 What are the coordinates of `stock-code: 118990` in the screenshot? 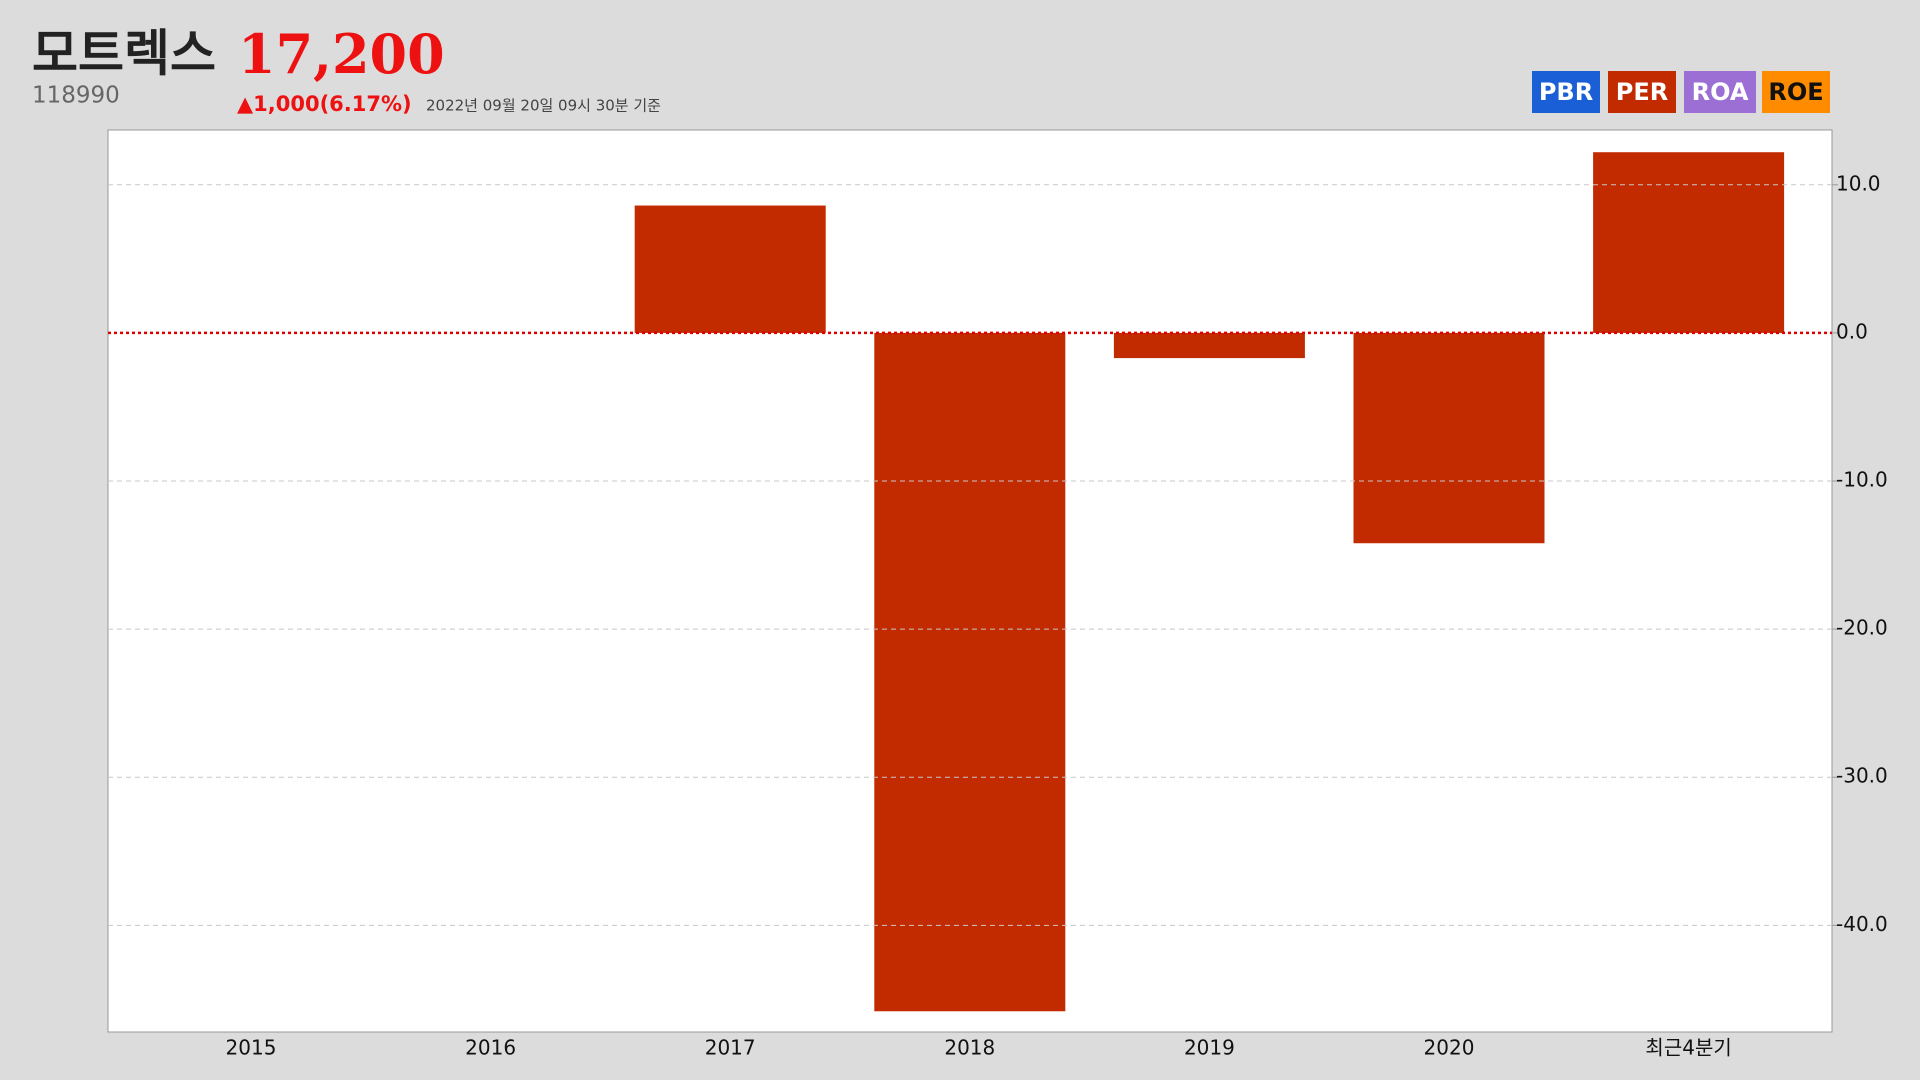 It's located at (76, 96).